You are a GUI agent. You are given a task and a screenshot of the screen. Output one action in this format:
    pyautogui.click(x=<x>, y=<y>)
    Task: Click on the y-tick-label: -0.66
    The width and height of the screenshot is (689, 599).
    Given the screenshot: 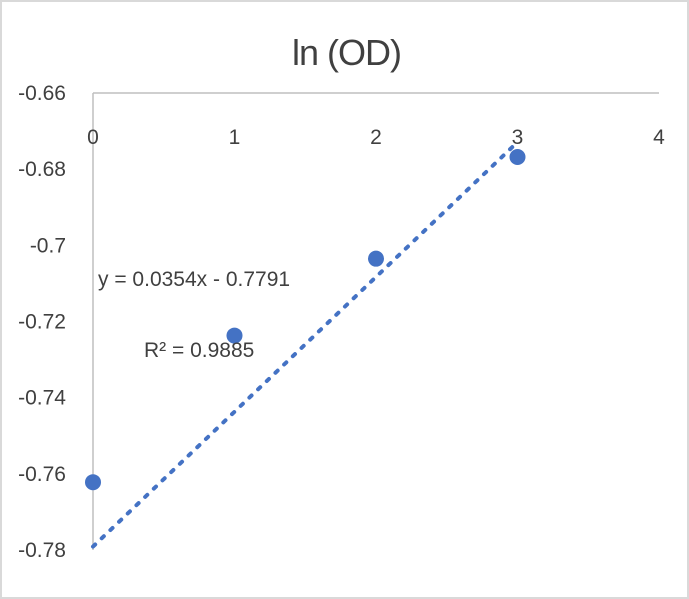 What is the action you would take?
    pyautogui.click(x=42, y=93)
    